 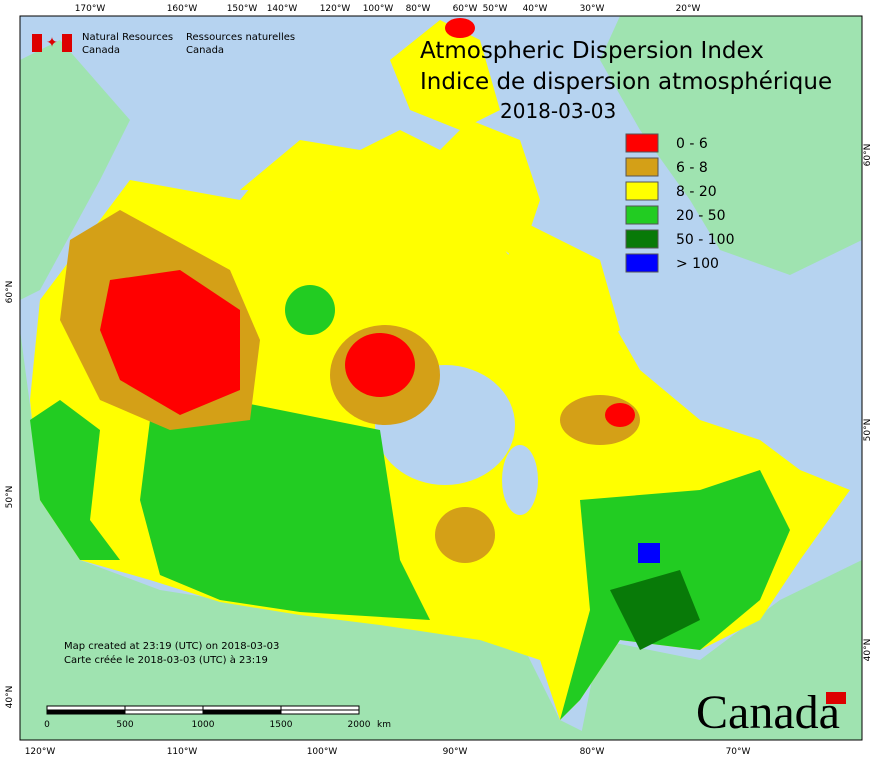 I want to click on bottom-label: 70°W, so click(x=738, y=752).